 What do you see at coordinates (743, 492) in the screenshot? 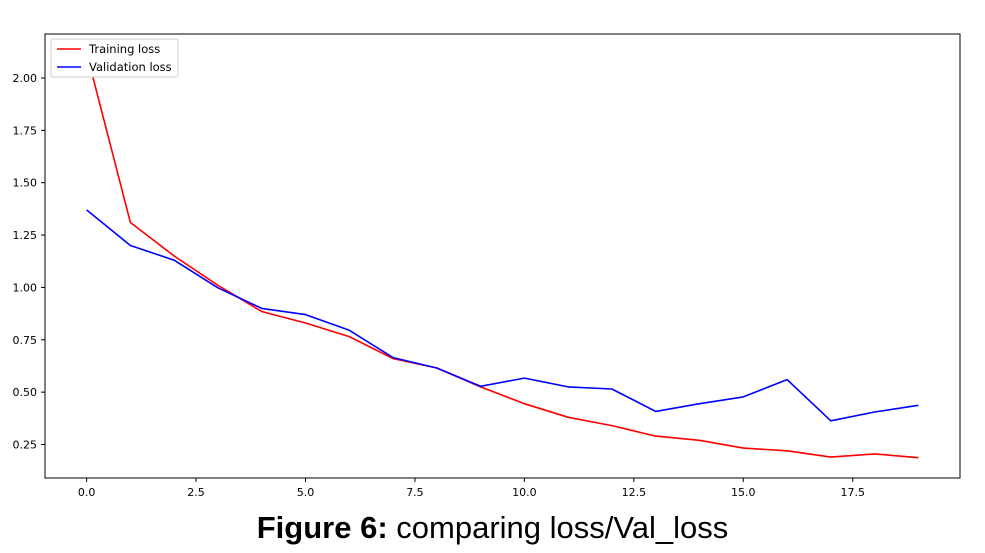
I see `x-tick-label: 15.0` at bounding box center [743, 492].